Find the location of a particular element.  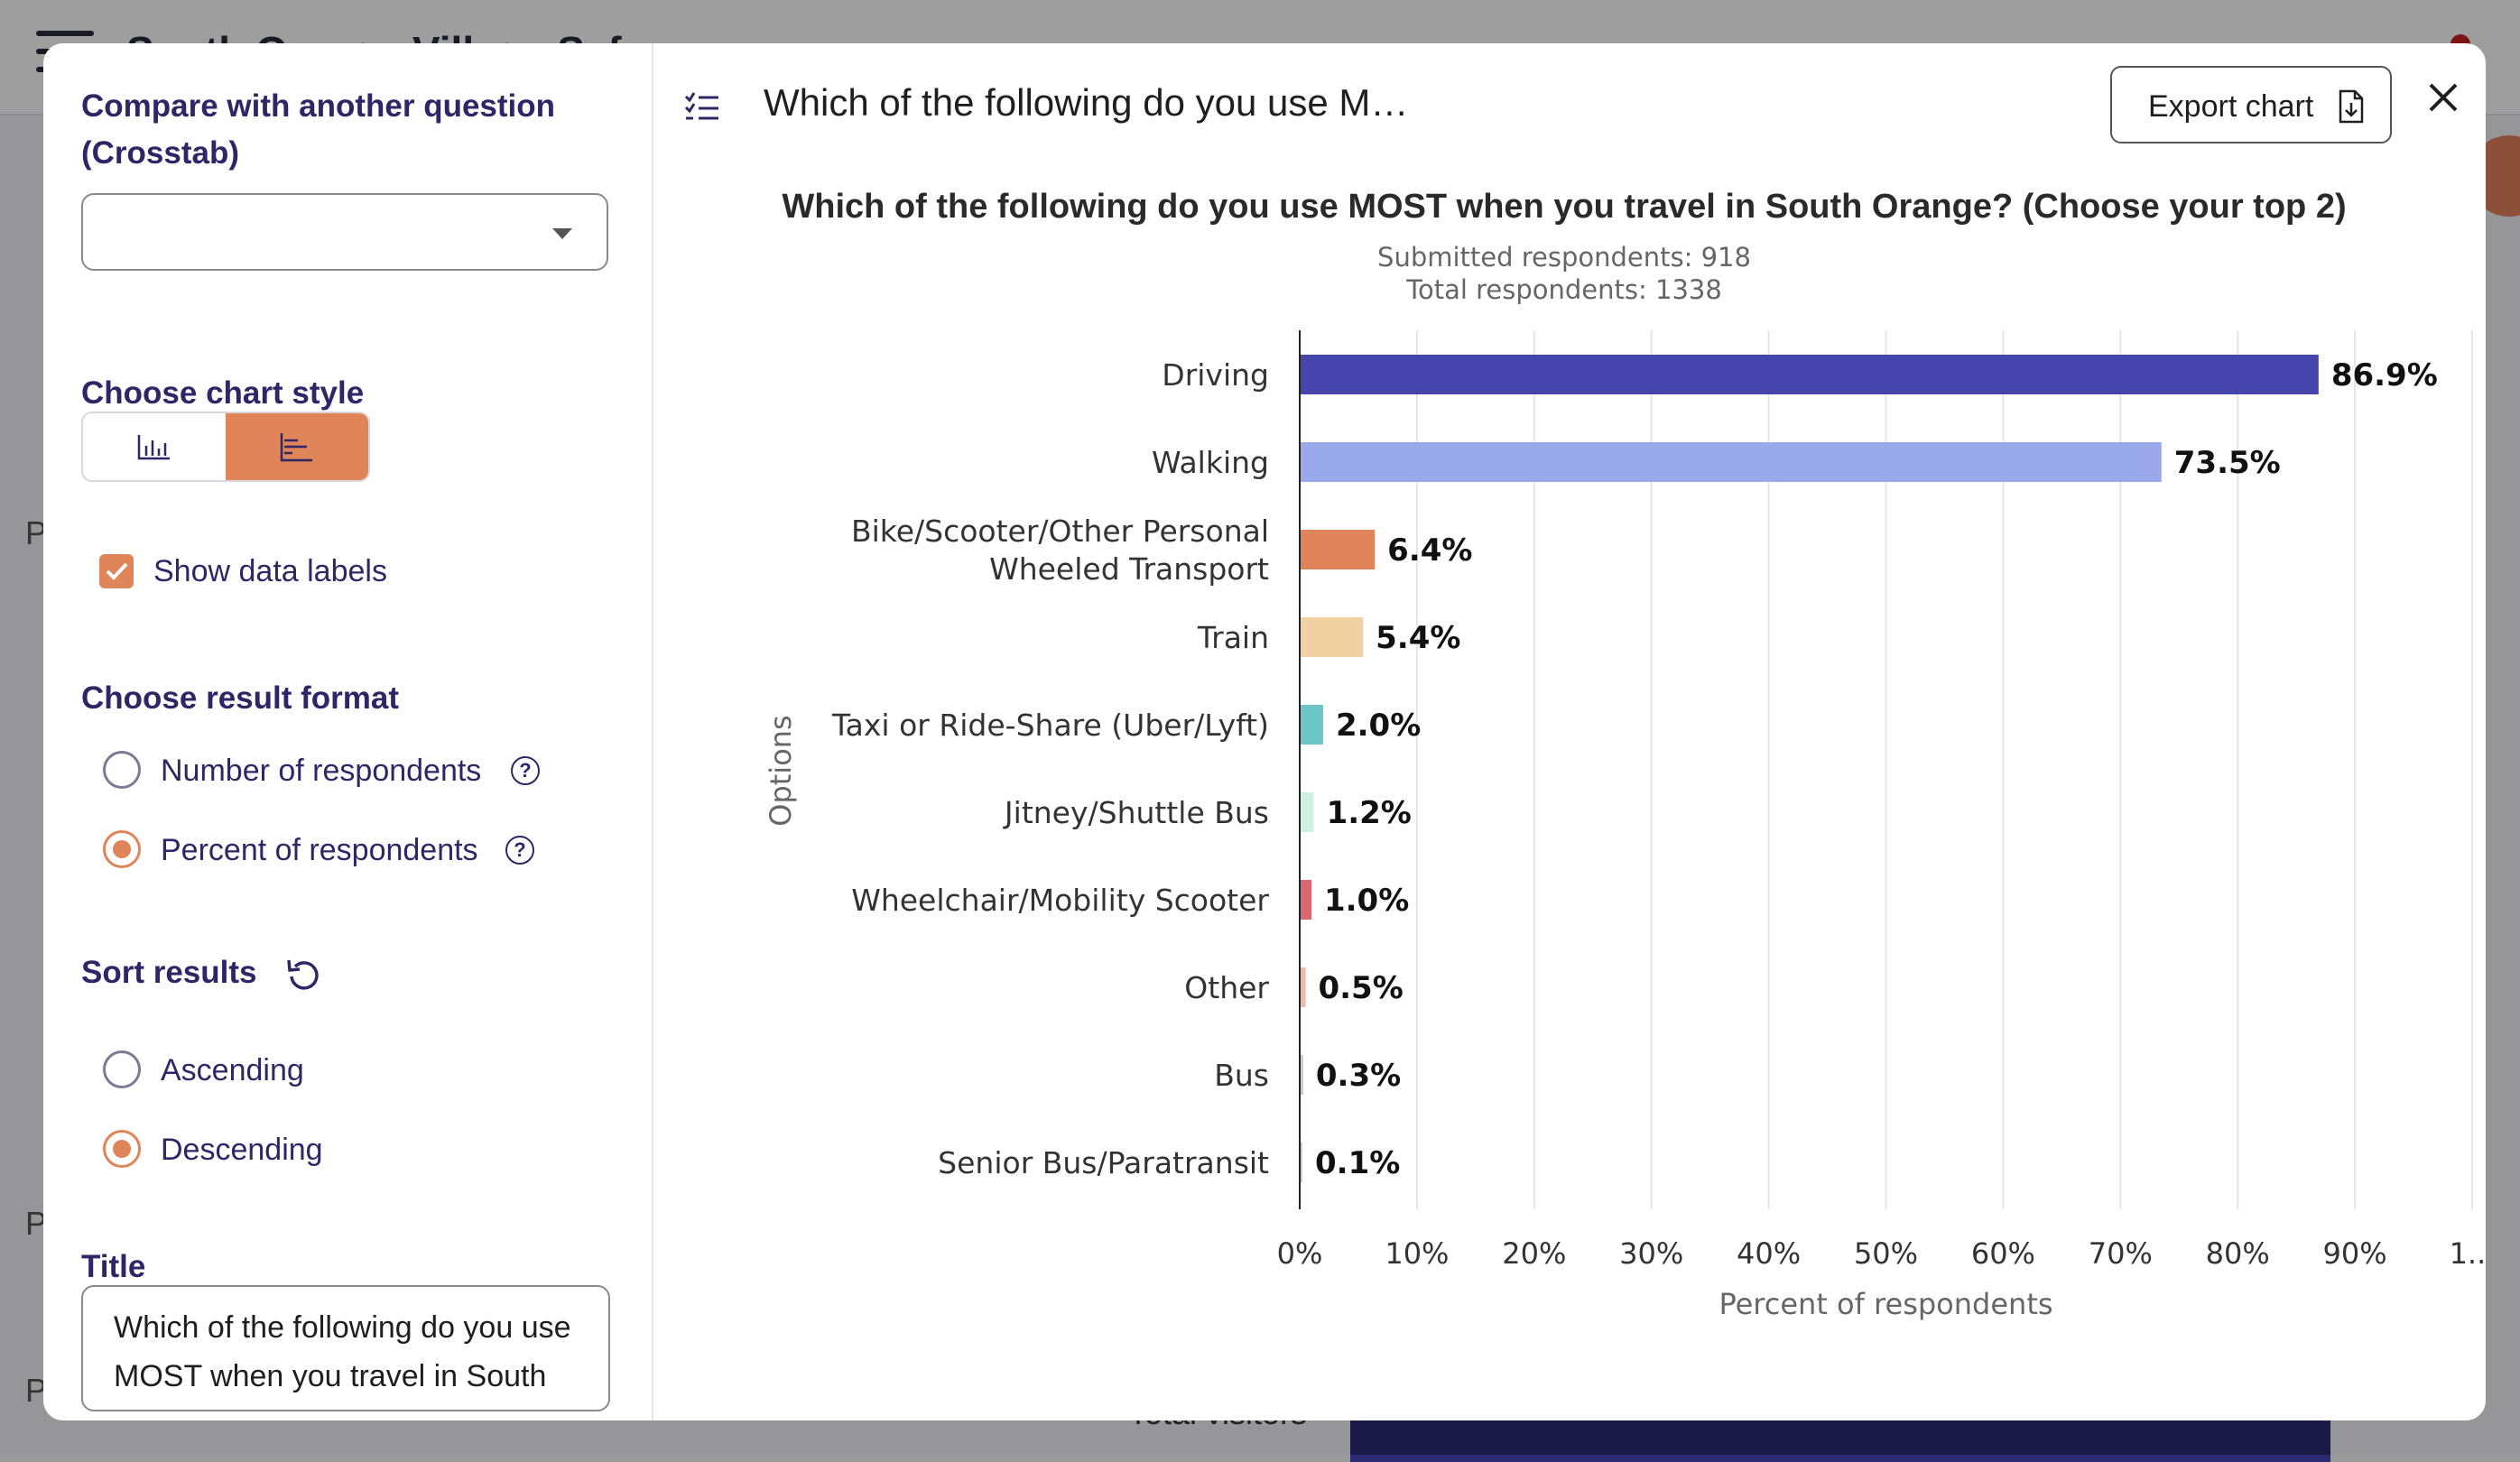

vertical-bar-style-button is located at coordinates (155, 446).